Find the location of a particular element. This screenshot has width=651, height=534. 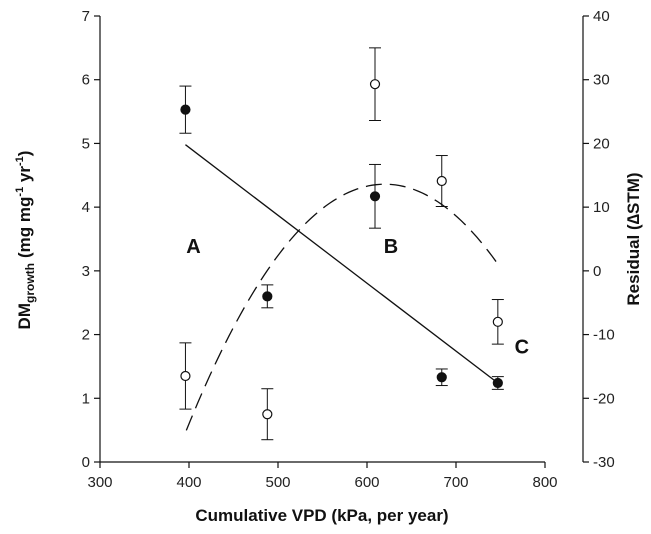

y-left-axis-title: DMgrowth(mg mg-1 yr-1) is located at coordinates (25, 240).